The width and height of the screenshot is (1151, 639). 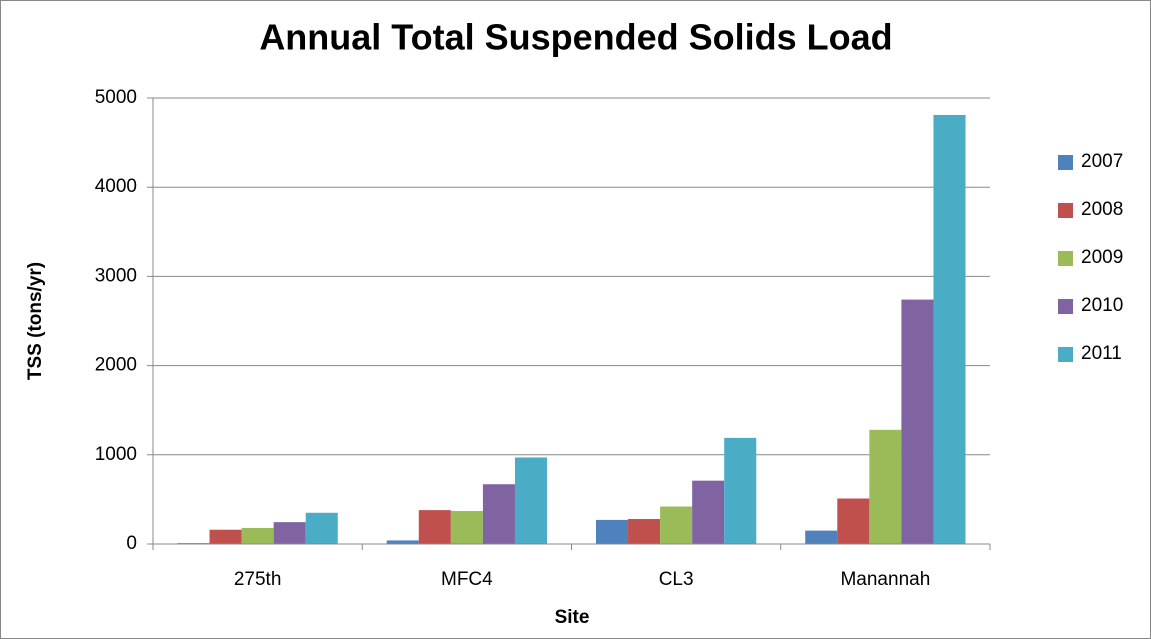 What do you see at coordinates (1102, 305) in the screenshot?
I see `legend-label: 2010` at bounding box center [1102, 305].